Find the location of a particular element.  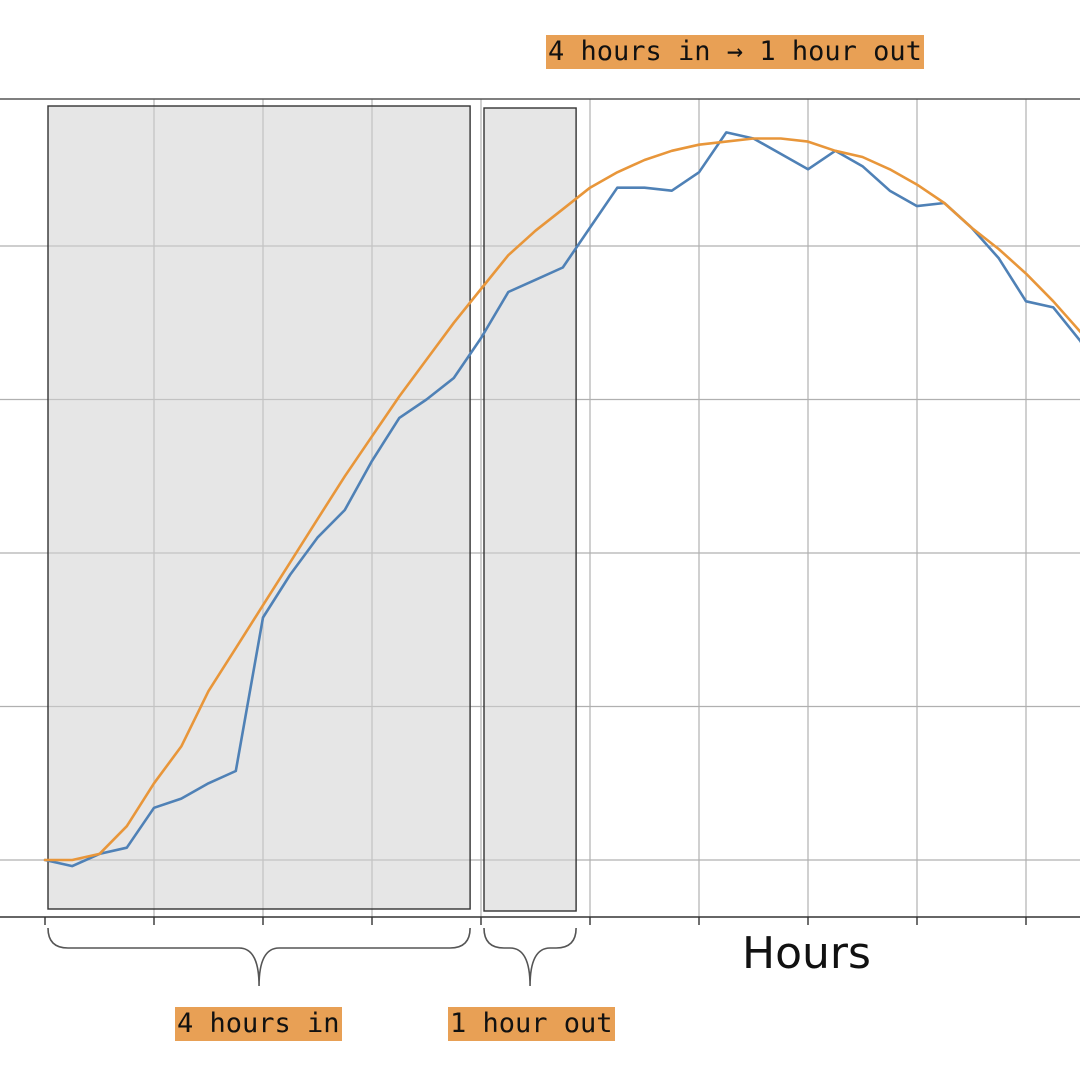

chart-title: 4 hours in → 1 hour out is located at coordinates (735, 52).